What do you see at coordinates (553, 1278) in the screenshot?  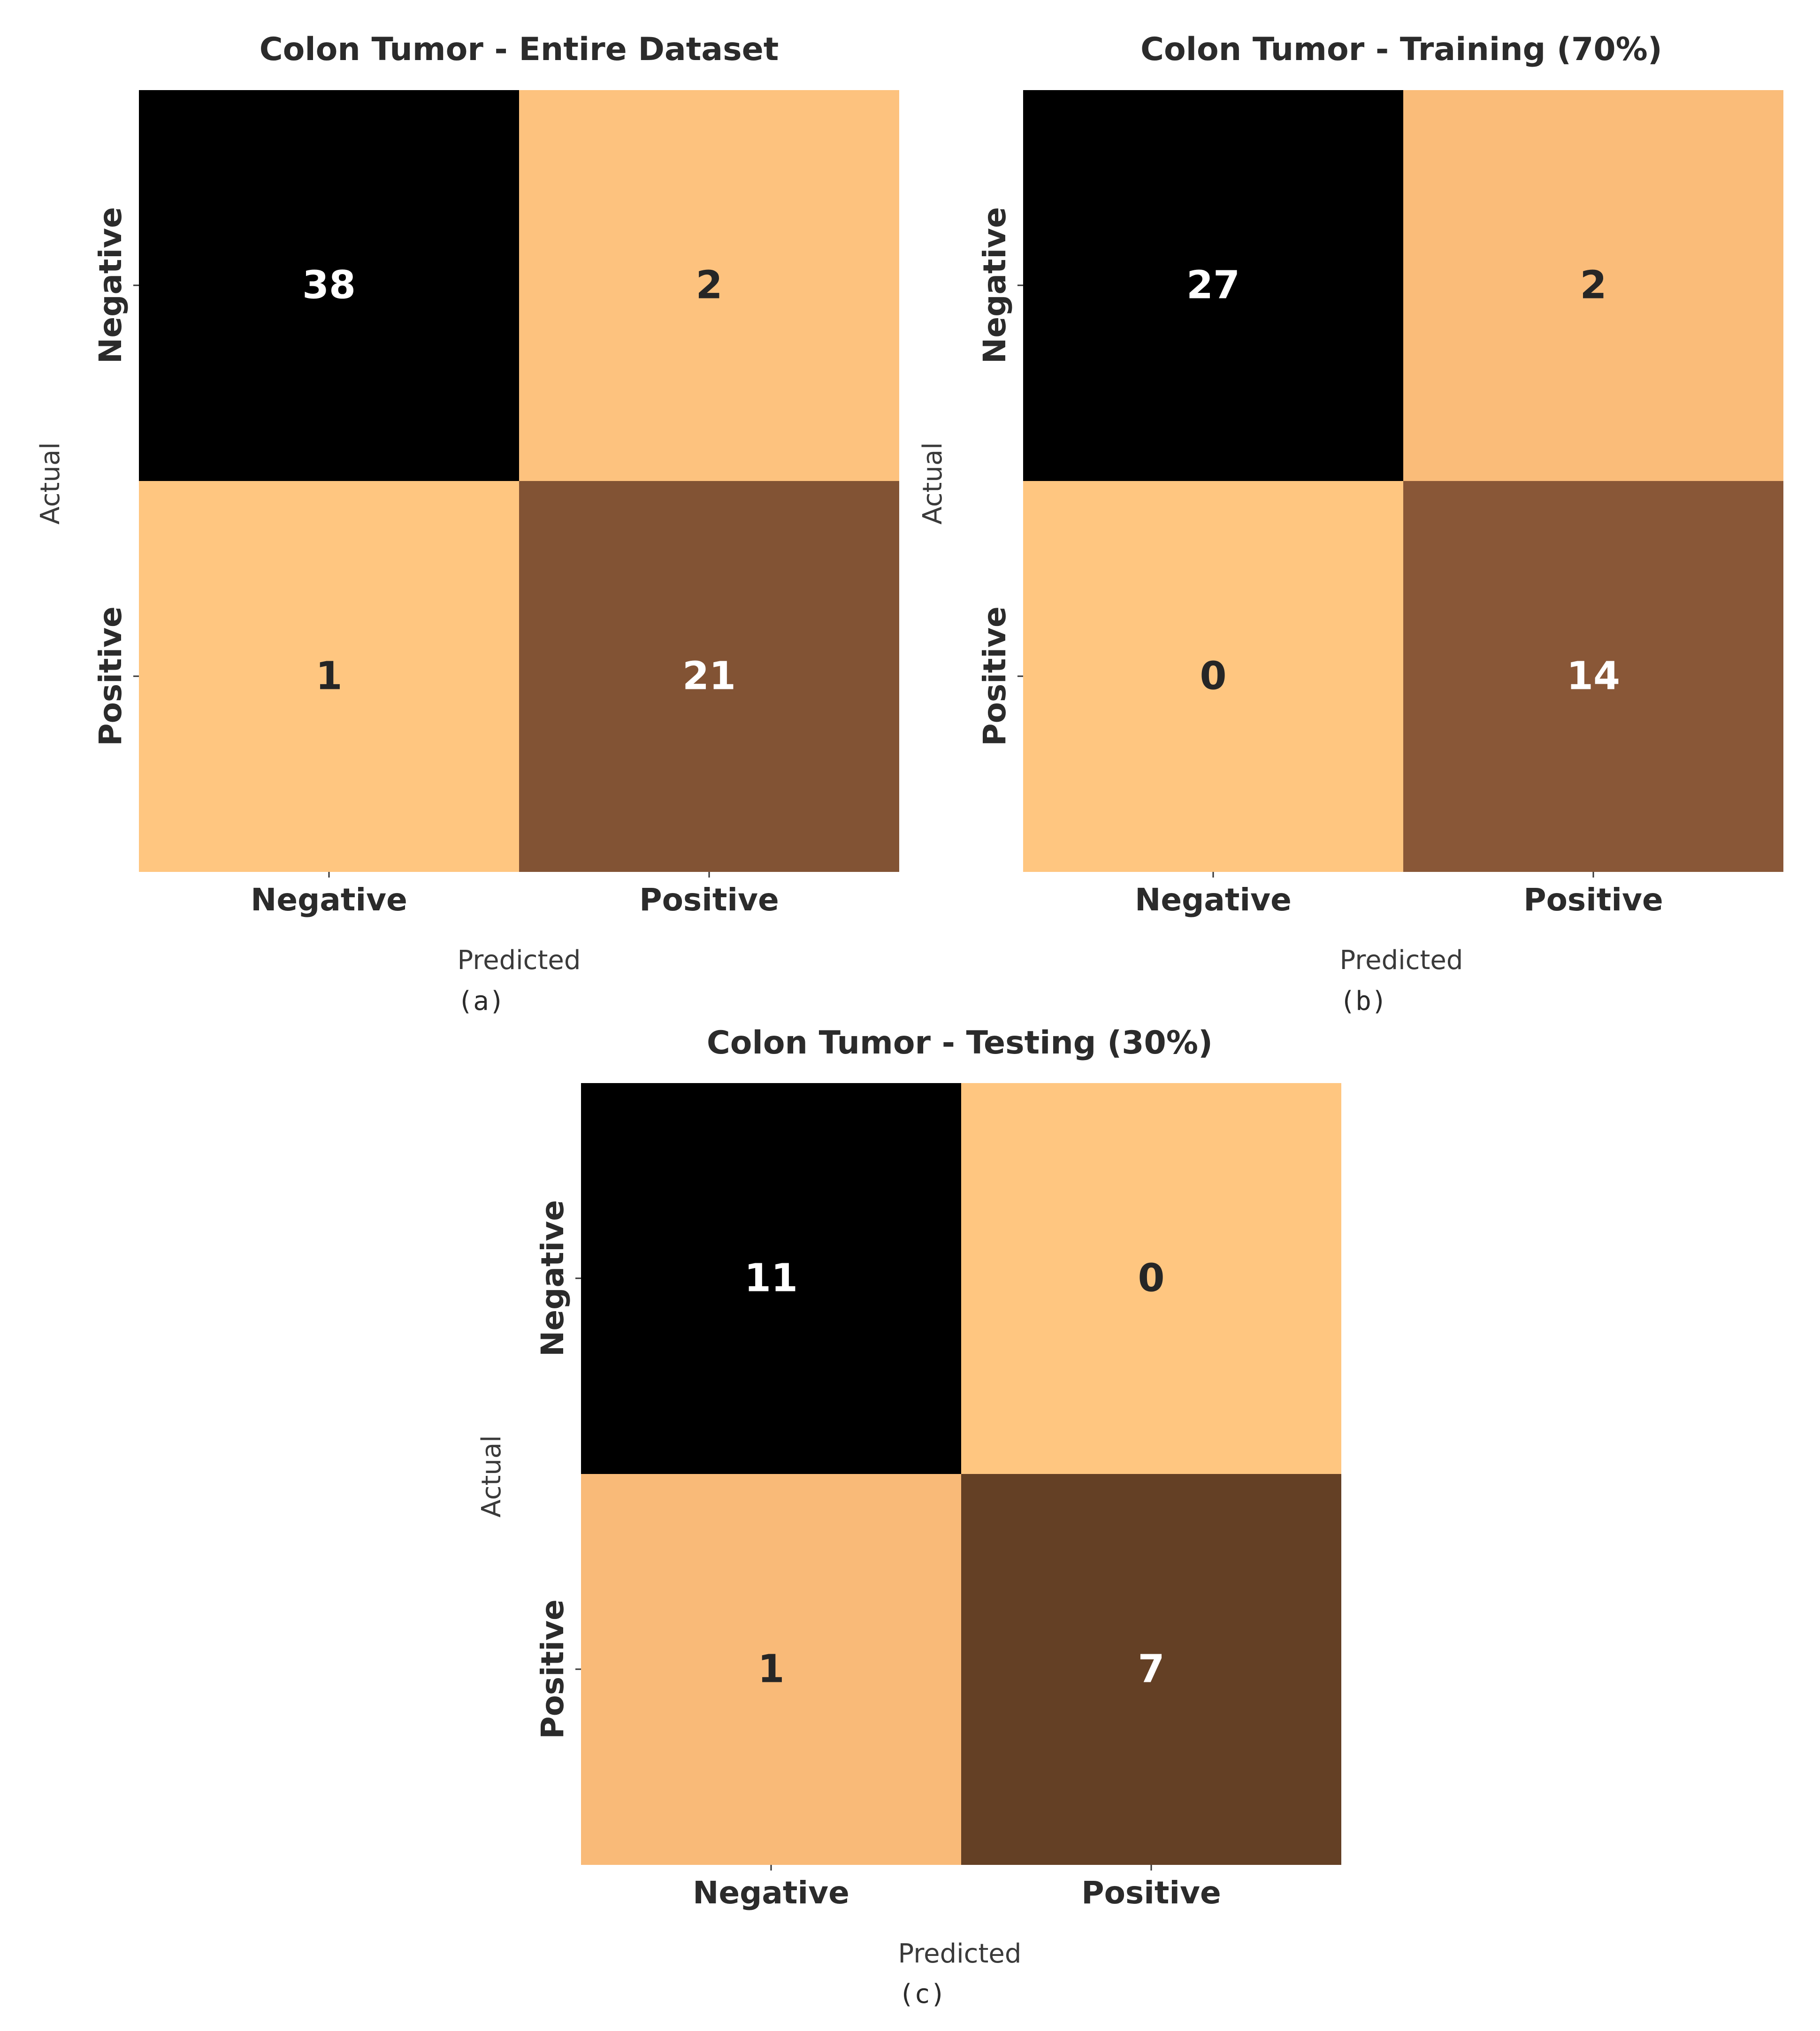 I see `panel-c-ytick-label-neg: Negative` at bounding box center [553, 1278].